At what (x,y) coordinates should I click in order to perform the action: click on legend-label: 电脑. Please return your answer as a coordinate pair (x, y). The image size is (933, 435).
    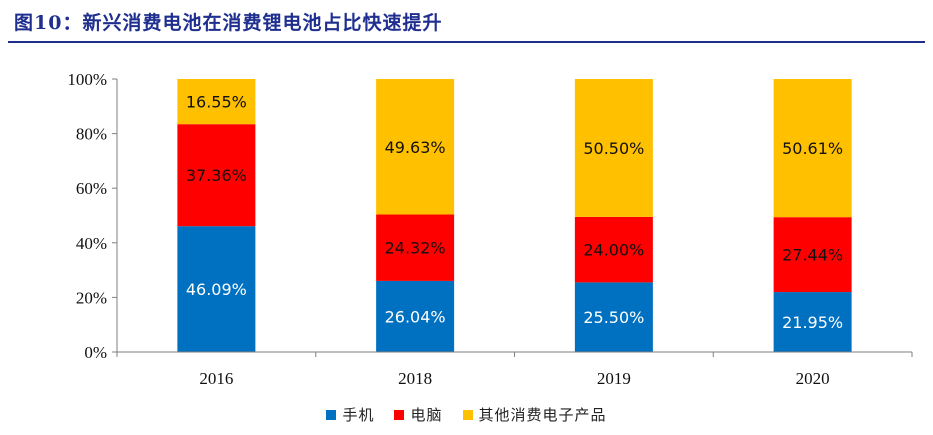
    Looking at the image, I should click on (426, 415).